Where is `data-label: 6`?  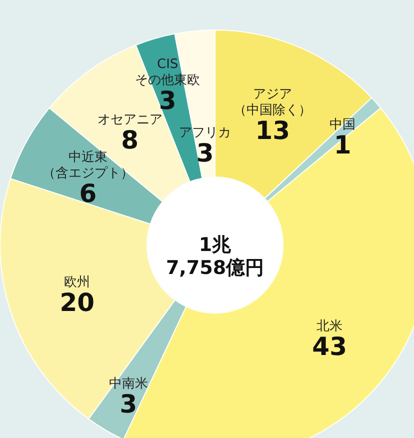
data-label: 6 is located at coordinates (88, 193).